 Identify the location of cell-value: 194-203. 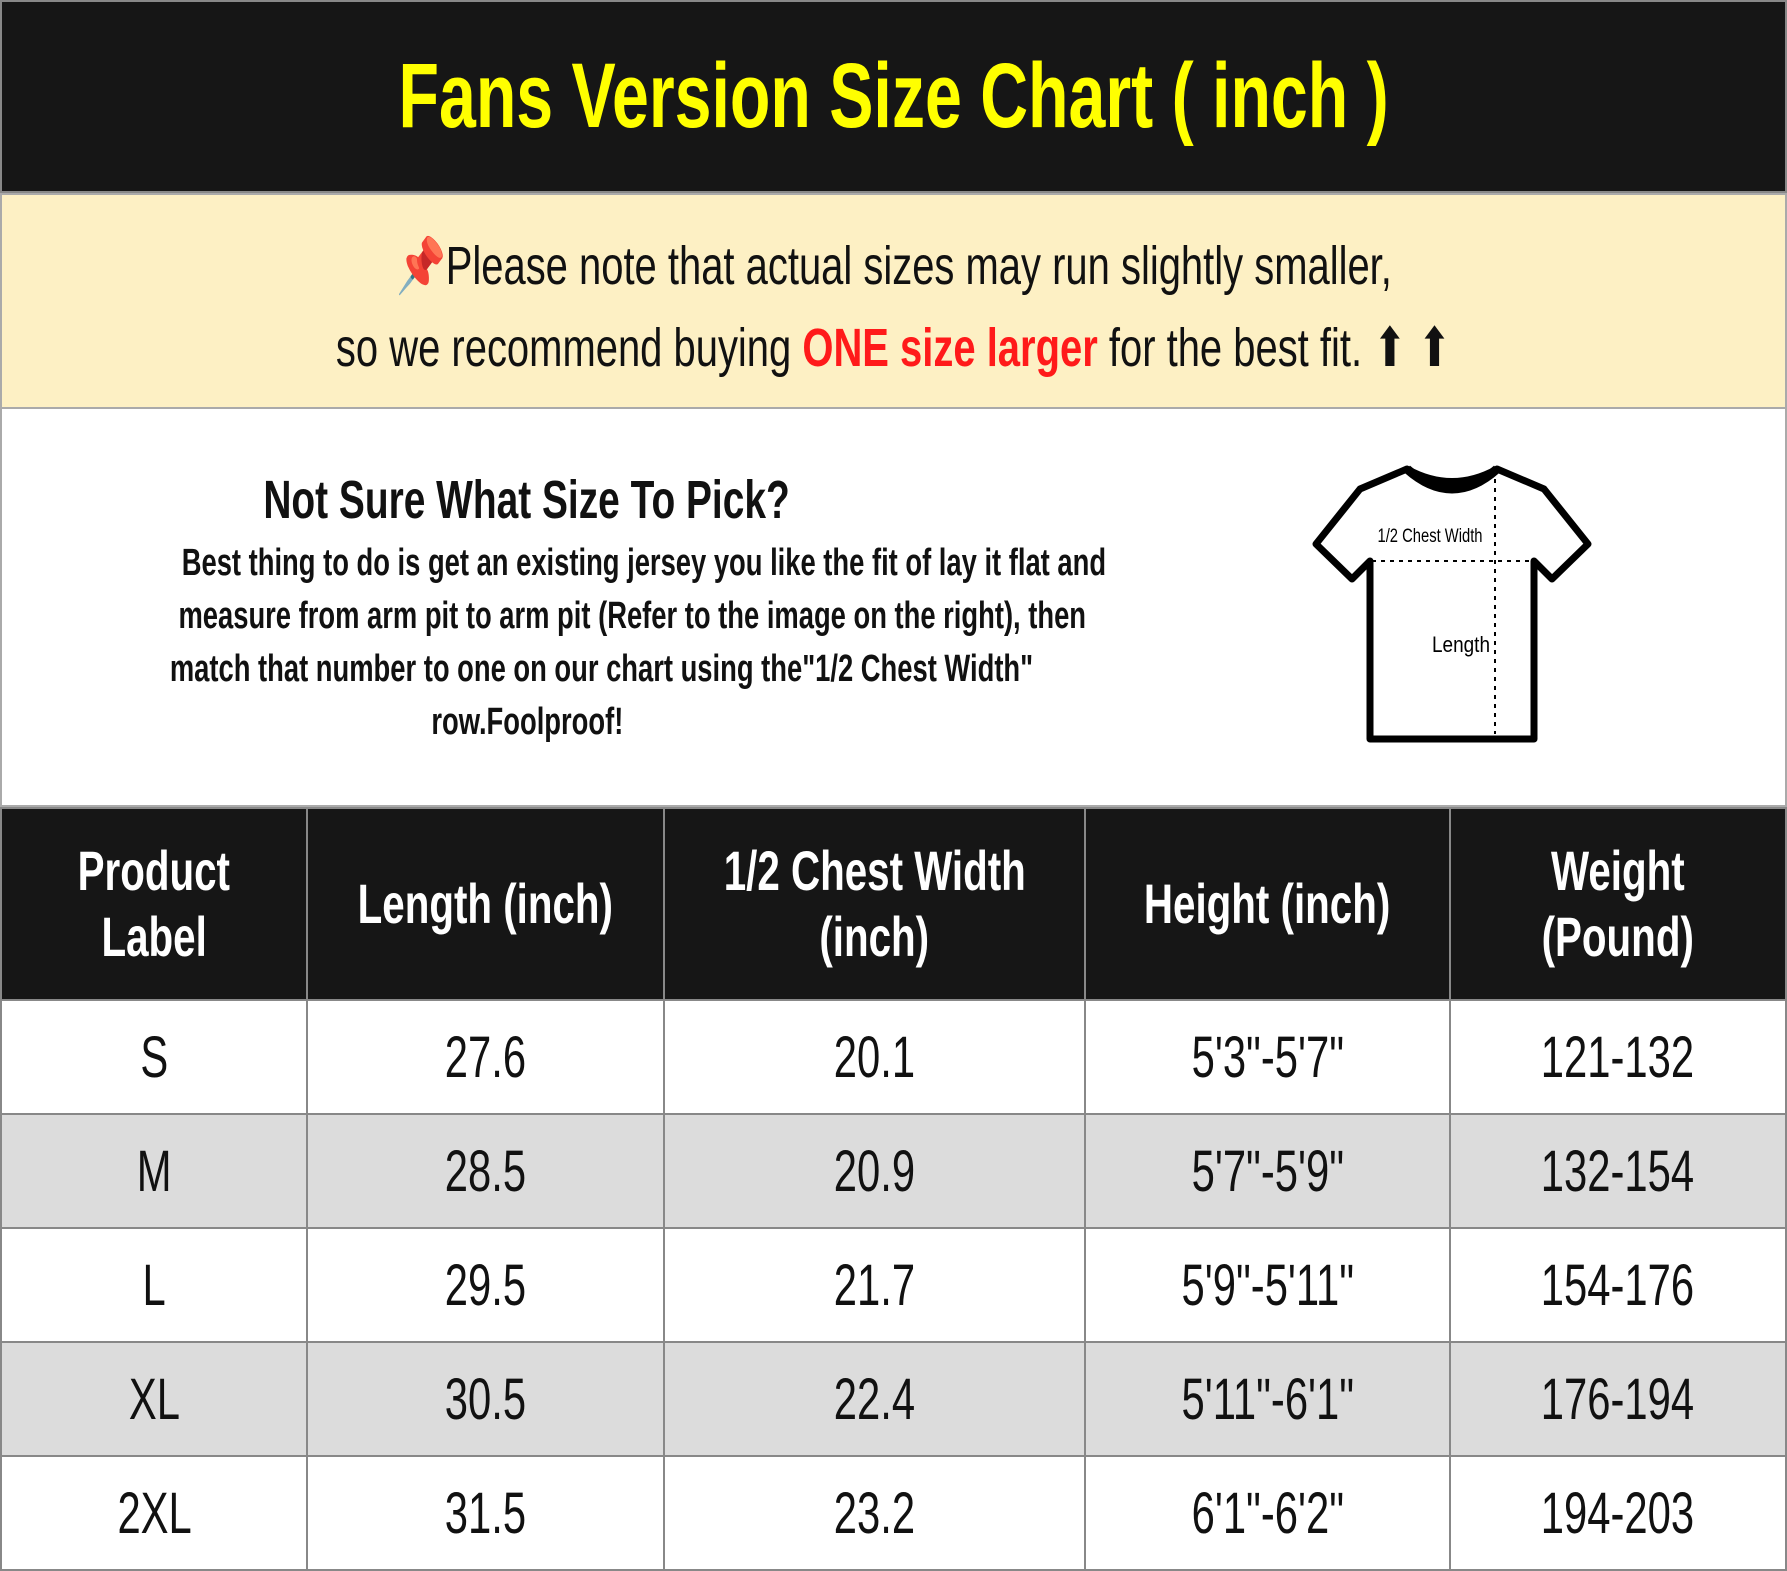
(1618, 1513).